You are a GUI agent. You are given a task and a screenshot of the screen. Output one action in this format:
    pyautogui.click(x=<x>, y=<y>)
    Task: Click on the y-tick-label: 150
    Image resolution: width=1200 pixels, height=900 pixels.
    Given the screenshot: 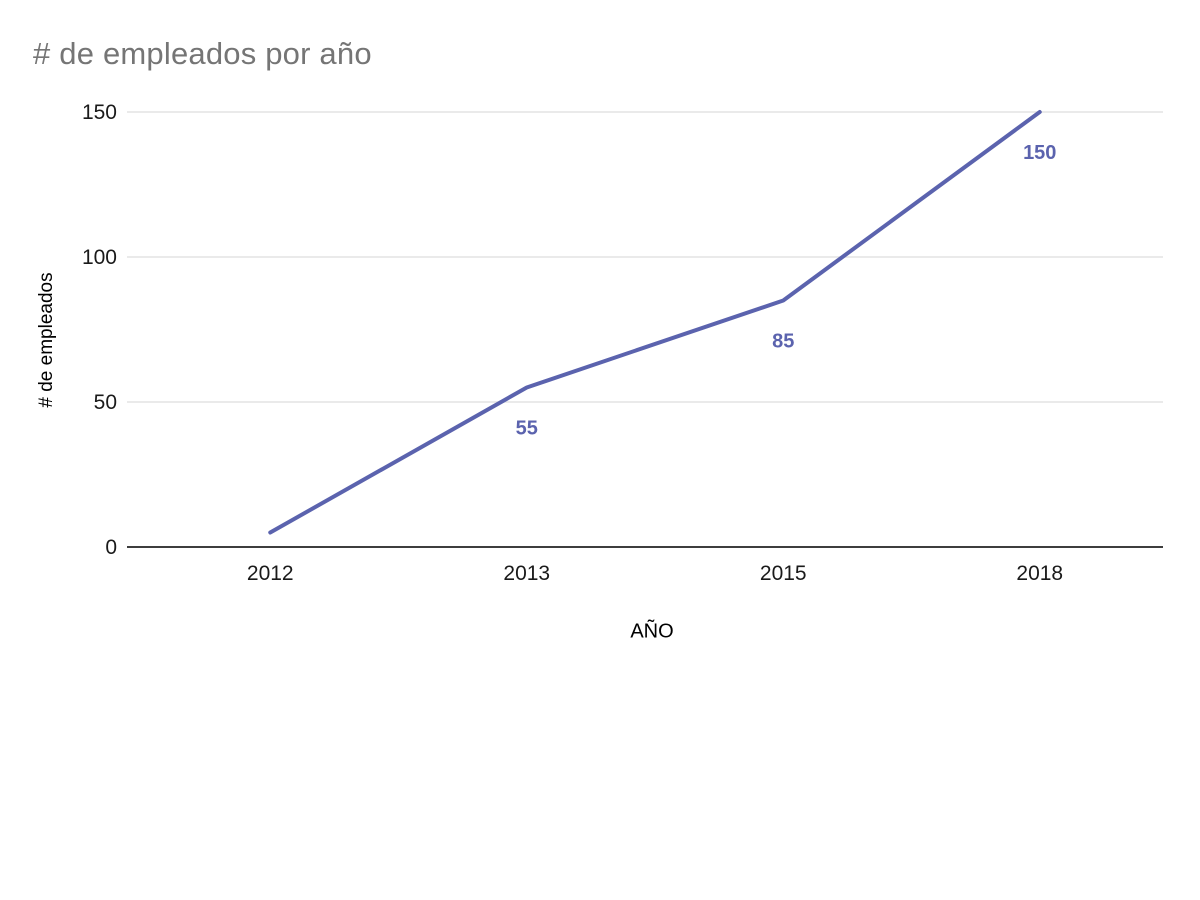 What is the action you would take?
    pyautogui.click(x=99, y=112)
    